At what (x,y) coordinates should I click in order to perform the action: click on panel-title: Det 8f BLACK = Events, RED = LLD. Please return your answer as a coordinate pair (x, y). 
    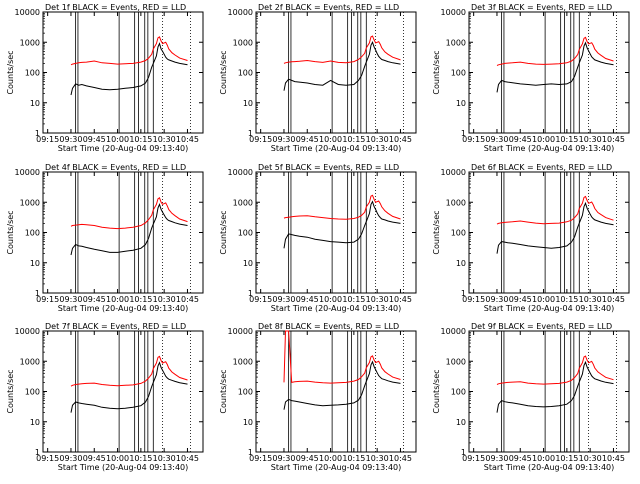
    Looking at the image, I should click on (328, 326).